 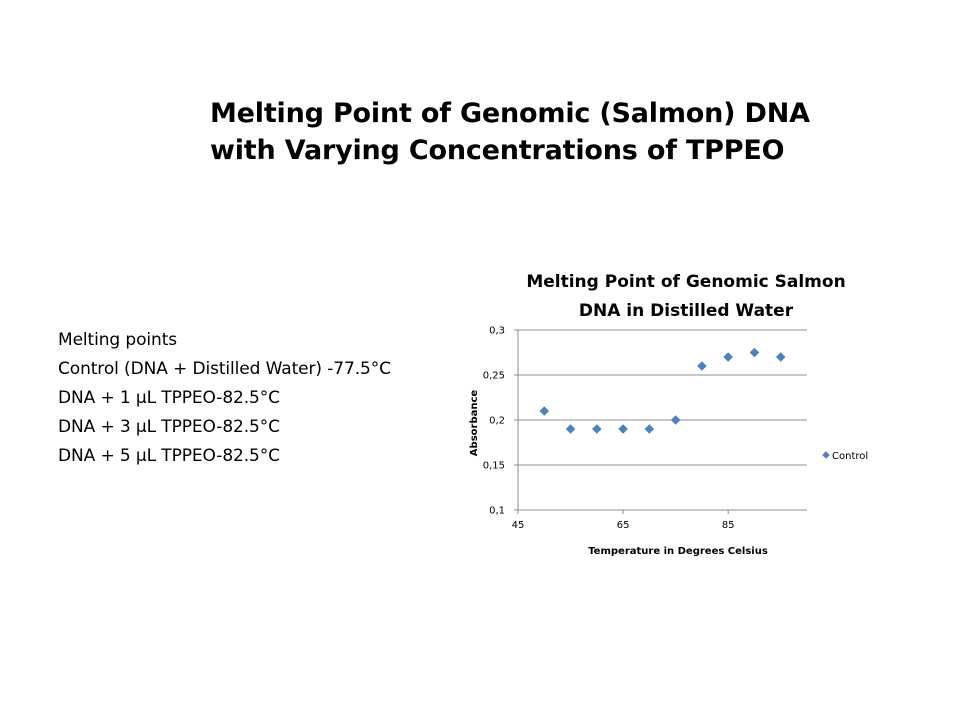 What do you see at coordinates (169, 398) in the screenshot?
I see `melting-point-1ul: DNA + 1 µL TPPEO-82.5°C` at bounding box center [169, 398].